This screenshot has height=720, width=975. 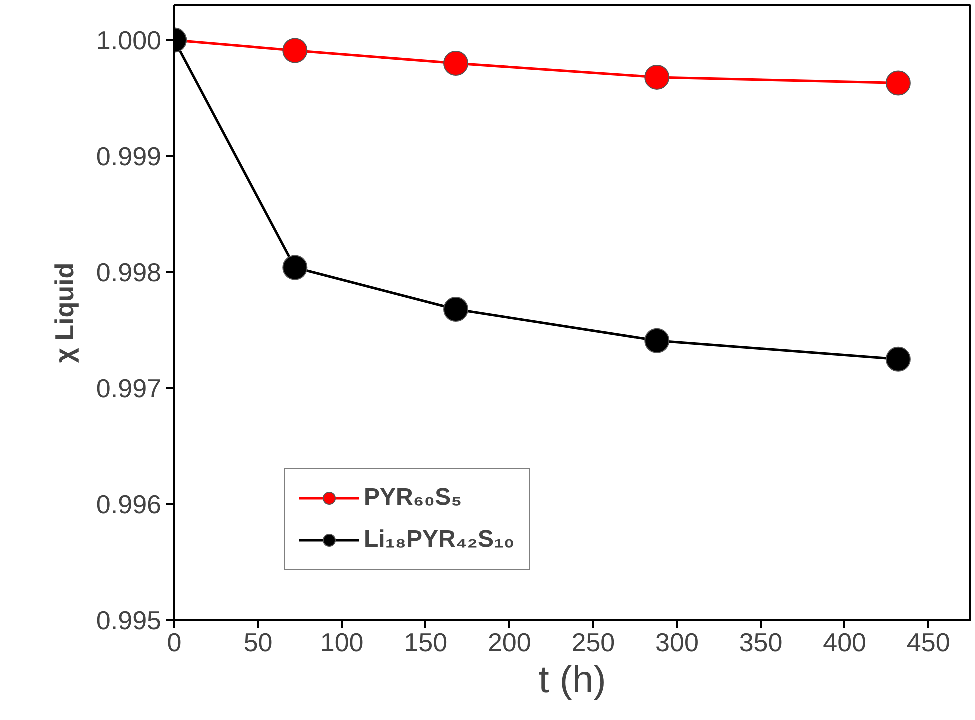 I want to click on y-tick-label: 0.995, so click(x=129, y=621).